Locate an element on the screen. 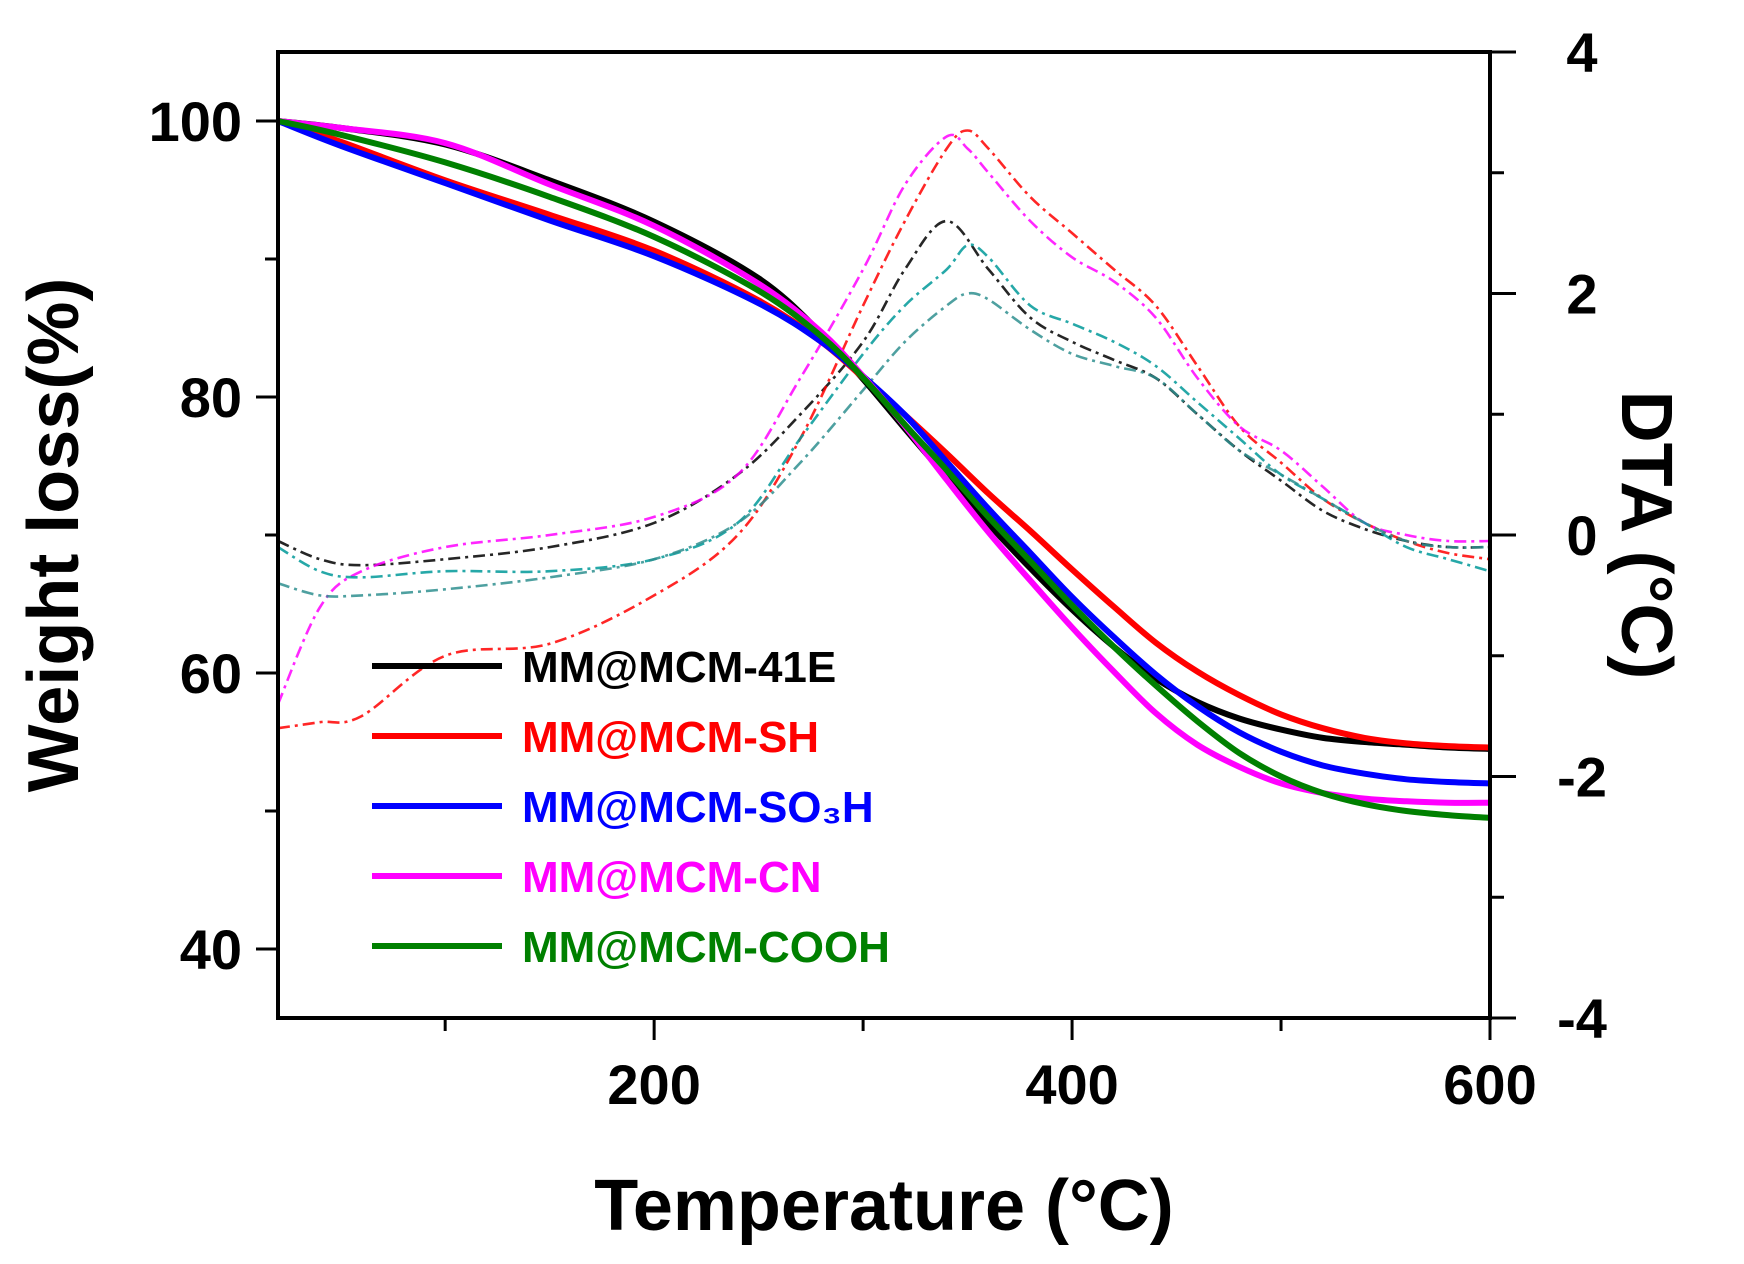 The width and height of the screenshot is (1744, 1264). y-tick-label: 100 is located at coordinates (195, 121).